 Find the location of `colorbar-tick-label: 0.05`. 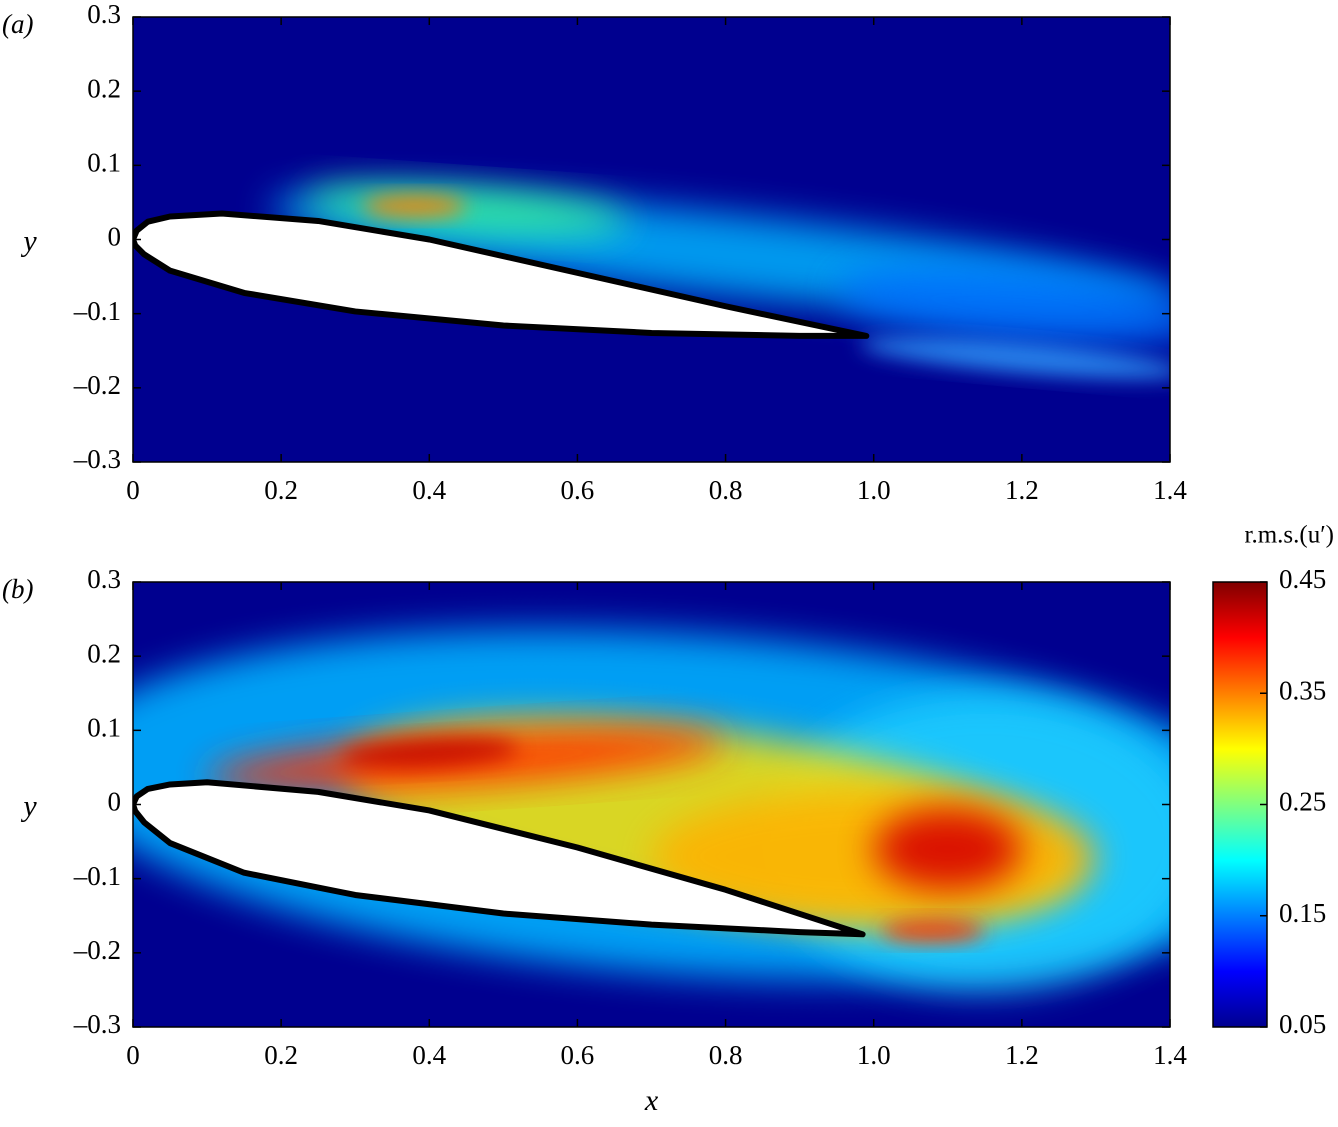

colorbar-tick-label: 0.05 is located at coordinates (1302, 1024).